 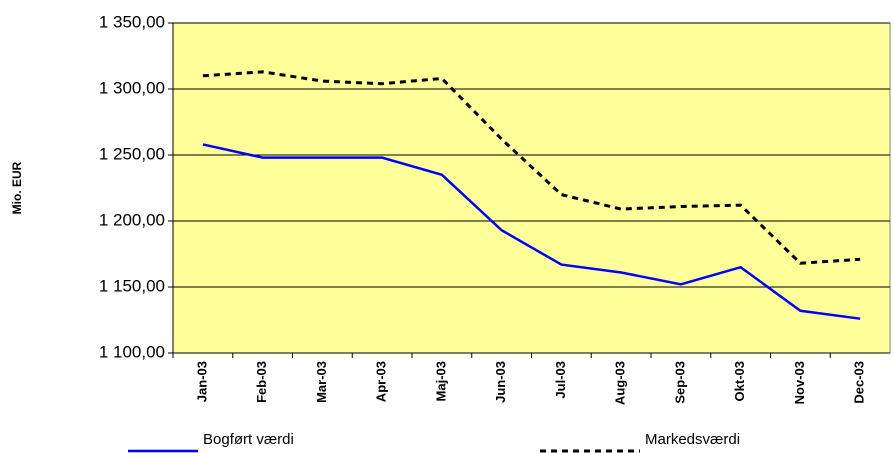 I want to click on x-tick-label: Mar-03, so click(x=321, y=382).